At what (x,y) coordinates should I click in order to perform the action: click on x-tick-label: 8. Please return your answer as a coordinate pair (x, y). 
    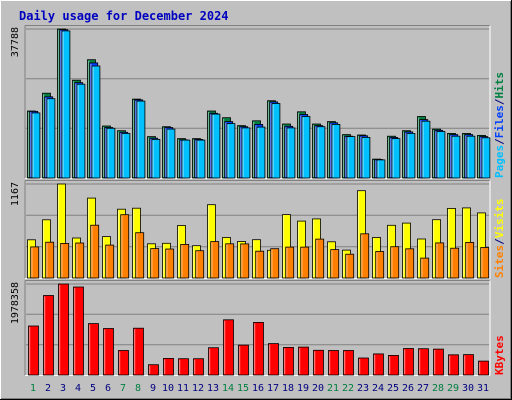
    Looking at the image, I should click on (138, 388).